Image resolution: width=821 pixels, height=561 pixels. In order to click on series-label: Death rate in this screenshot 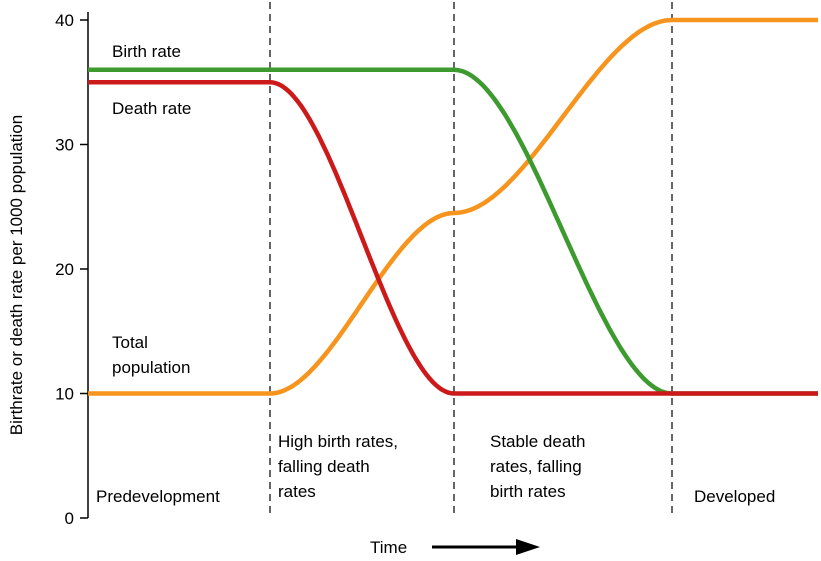, I will do `click(151, 108)`.